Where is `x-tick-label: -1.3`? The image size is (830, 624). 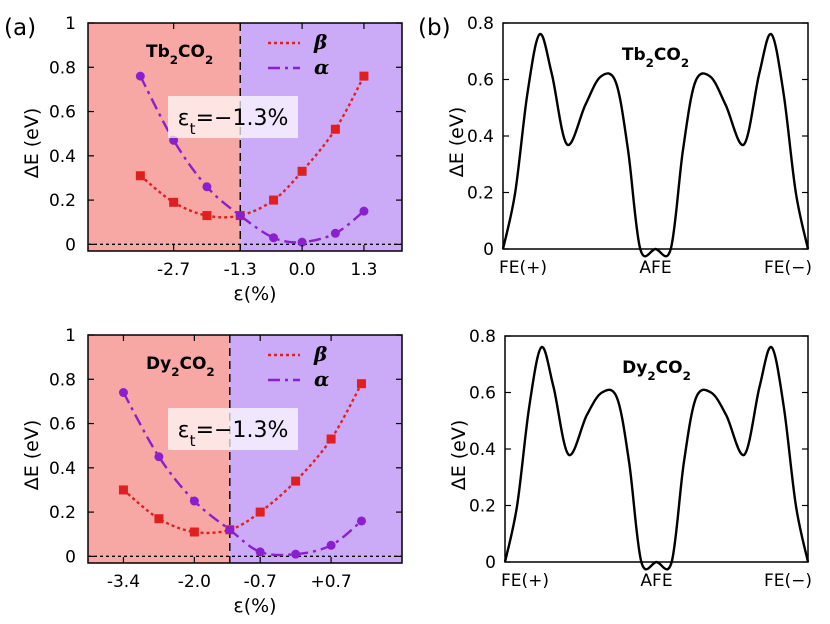
x-tick-label: -1.3 is located at coordinates (240, 270).